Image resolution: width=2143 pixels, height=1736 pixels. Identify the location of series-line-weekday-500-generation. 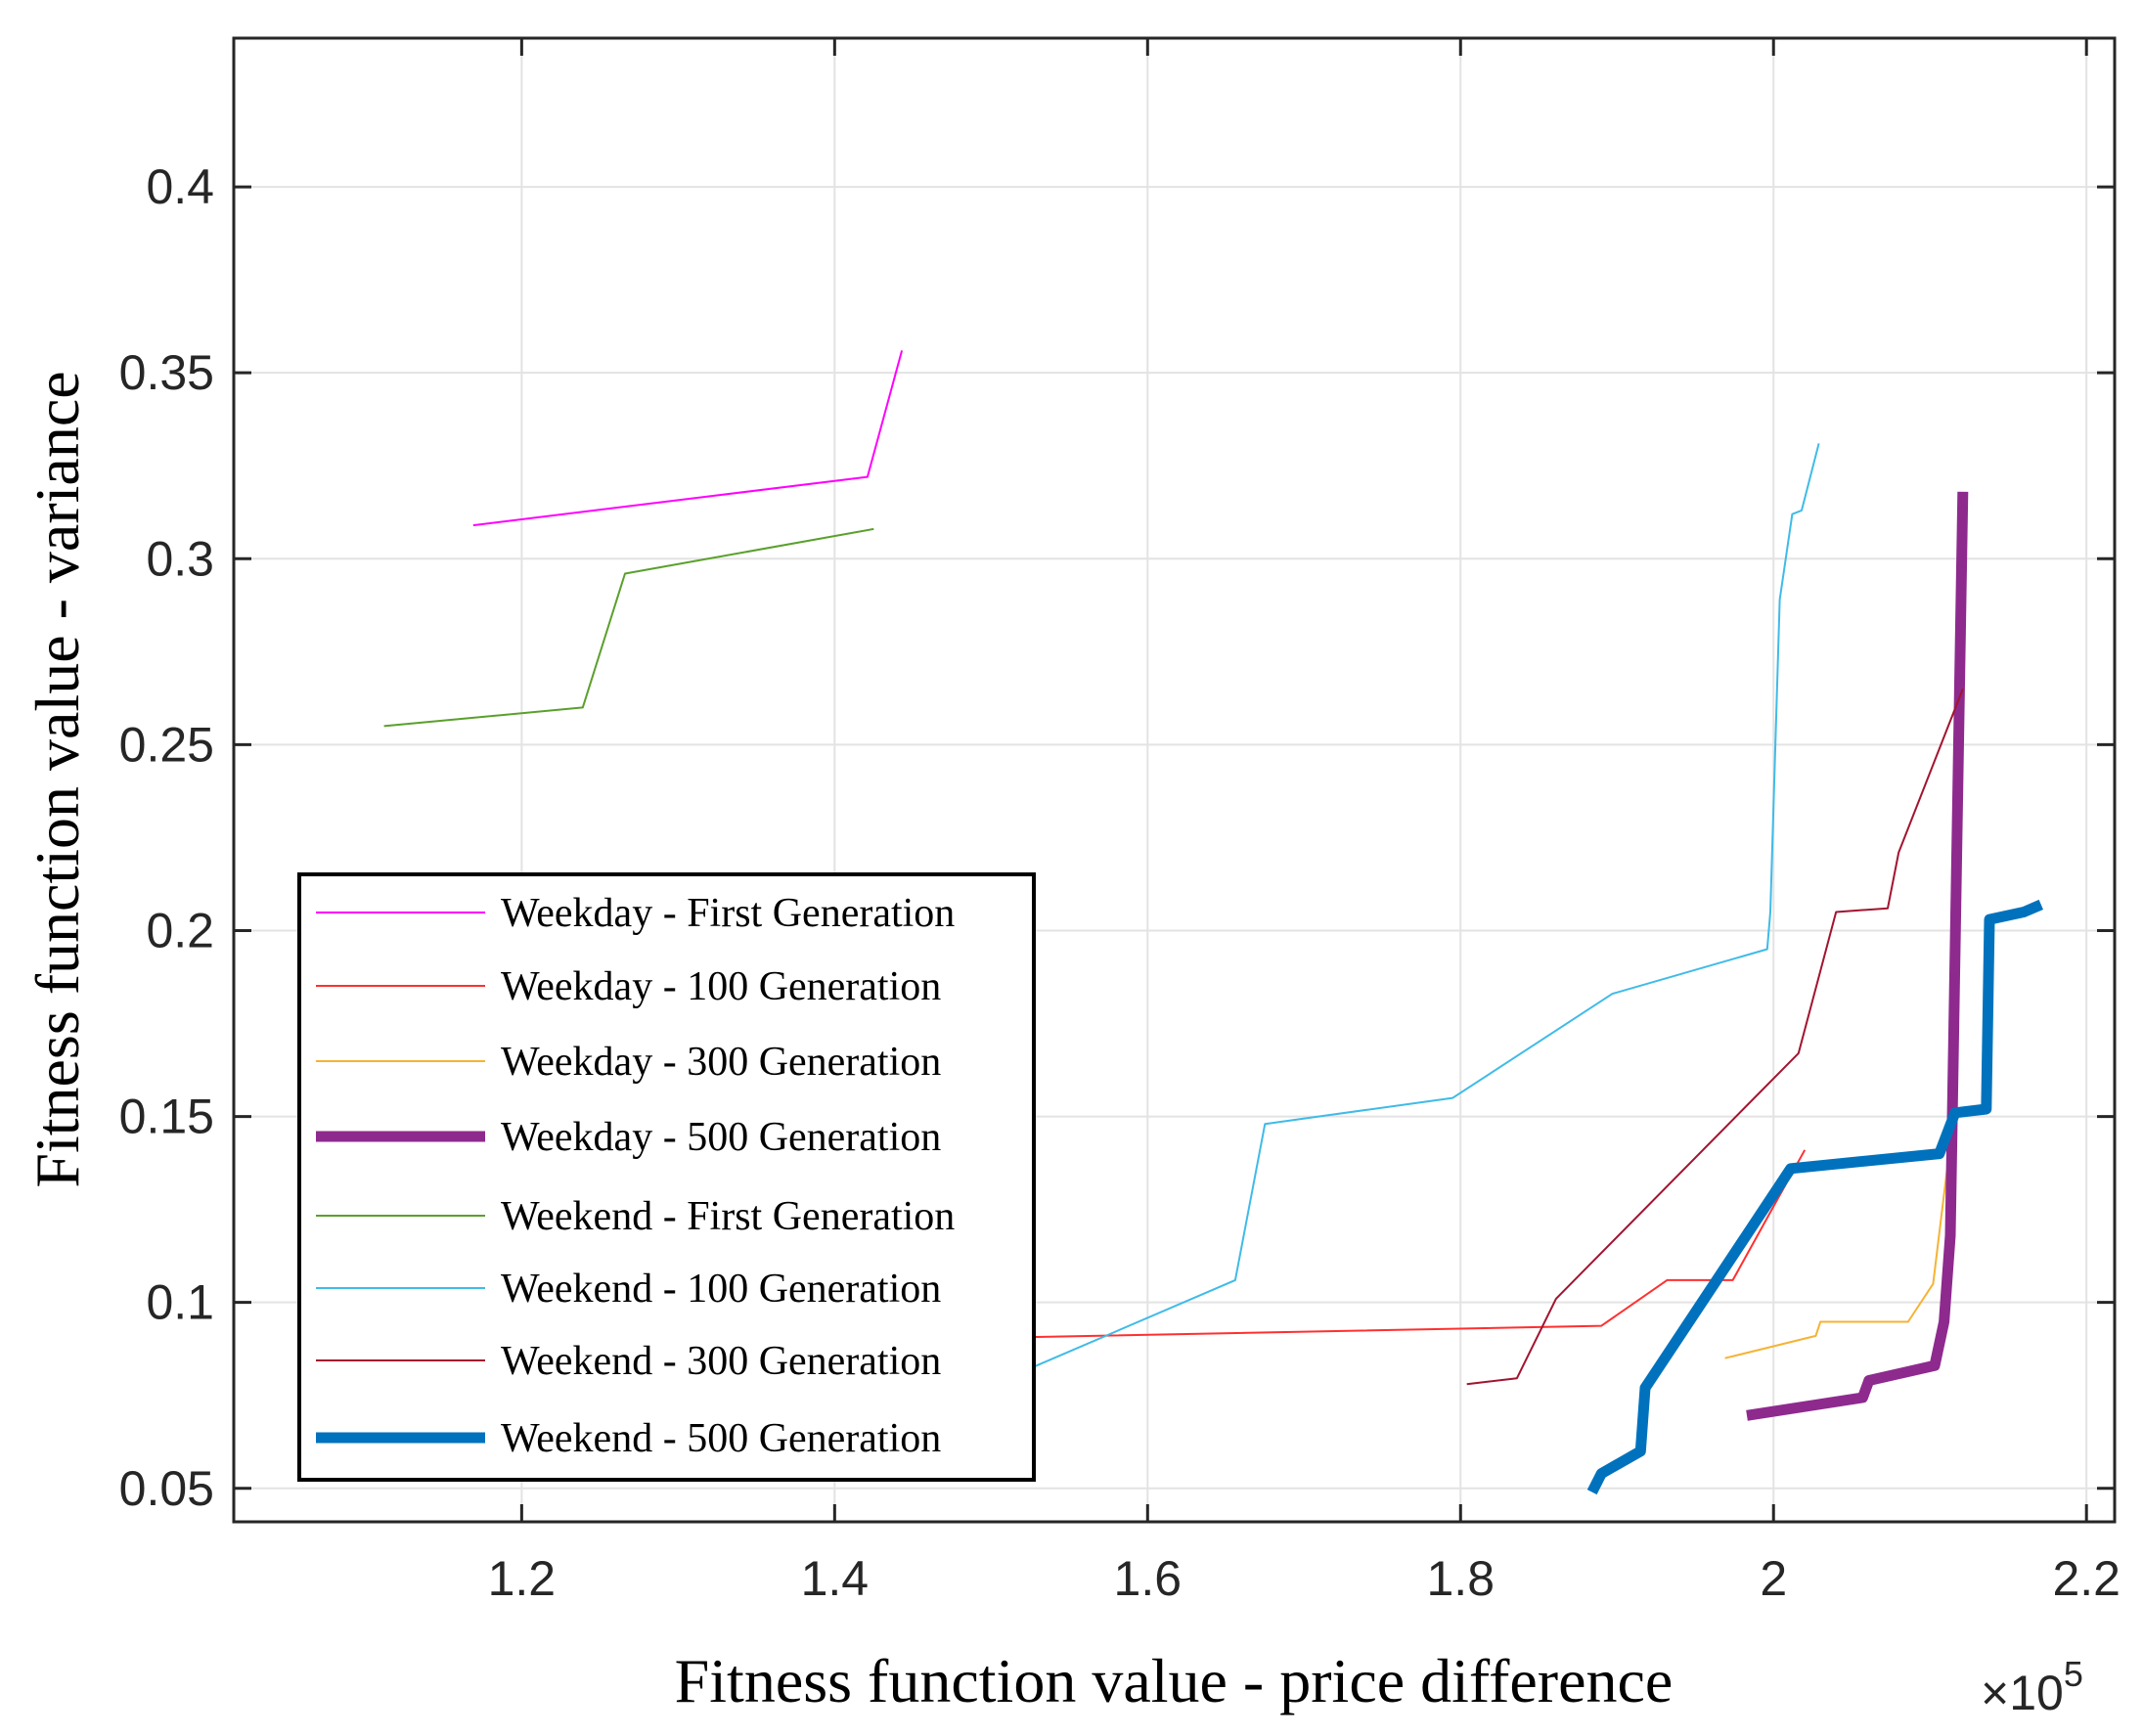
(1857, 956).